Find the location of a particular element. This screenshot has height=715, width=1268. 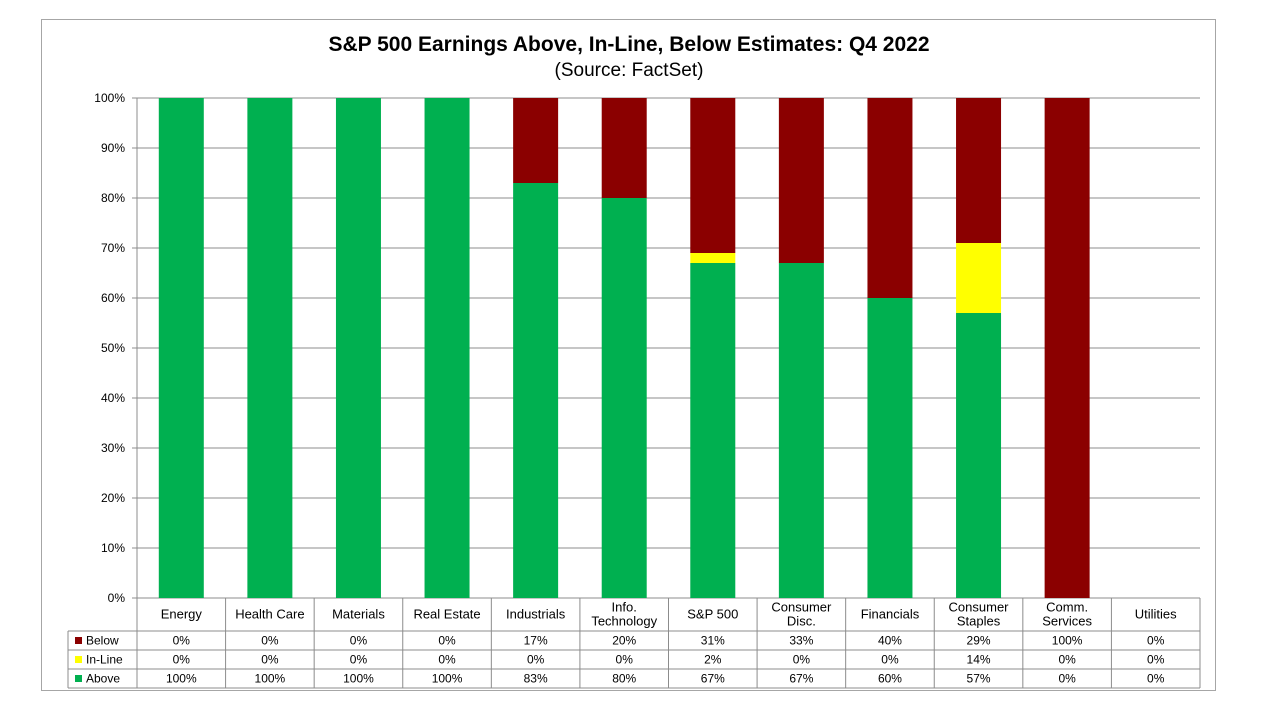

table-cell-value: 29% is located at coordinates (979, 641).